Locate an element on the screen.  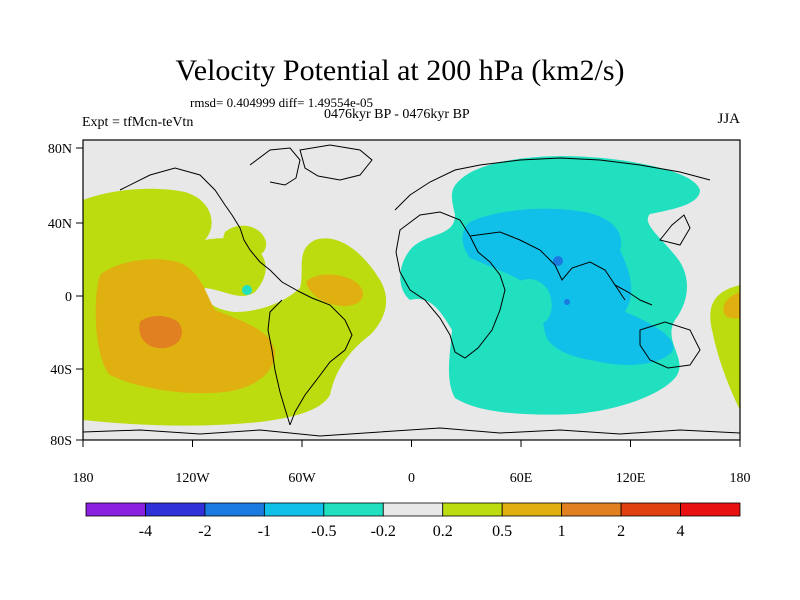
contour-pacific-orange is located at coordinates (185, 326).